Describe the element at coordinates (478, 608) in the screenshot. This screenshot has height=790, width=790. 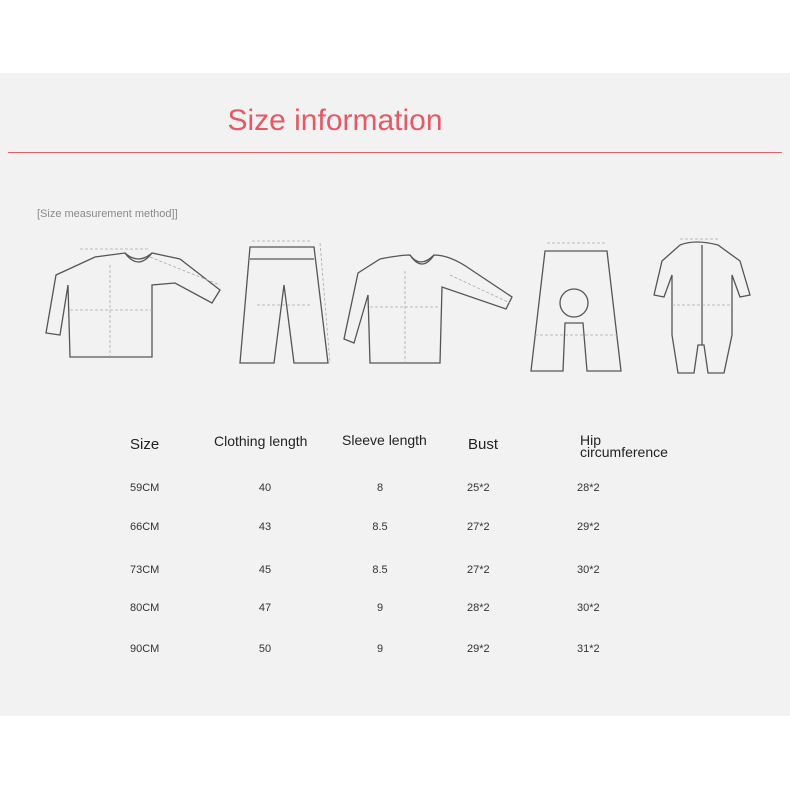
I see `cell-bust: 28*2` at that location.